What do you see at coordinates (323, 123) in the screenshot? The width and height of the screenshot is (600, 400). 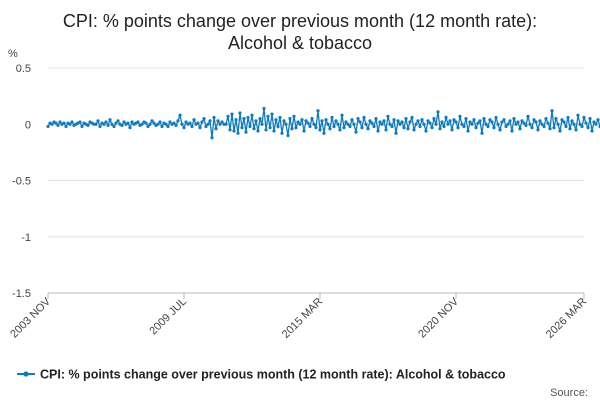 I see `plot-area` at bounding box center [323, 123].